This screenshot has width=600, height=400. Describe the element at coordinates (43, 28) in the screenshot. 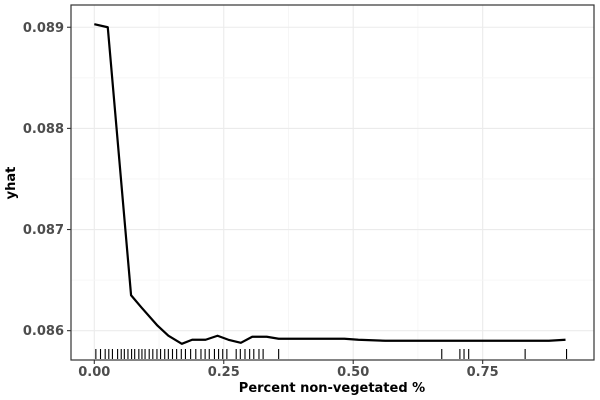

I see `y-tick-label: 0.089` at that location.